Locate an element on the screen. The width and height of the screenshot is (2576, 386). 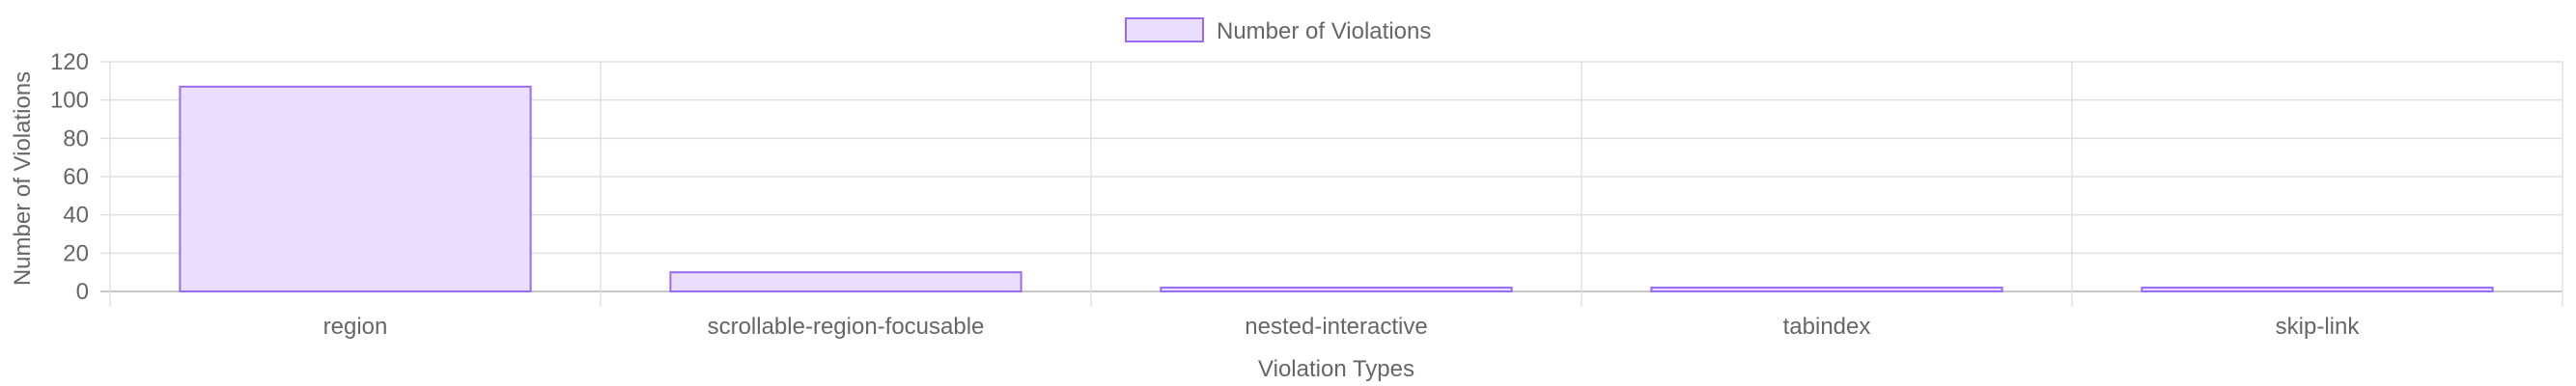
legend-swatch is located at coordinates (1164, 29).